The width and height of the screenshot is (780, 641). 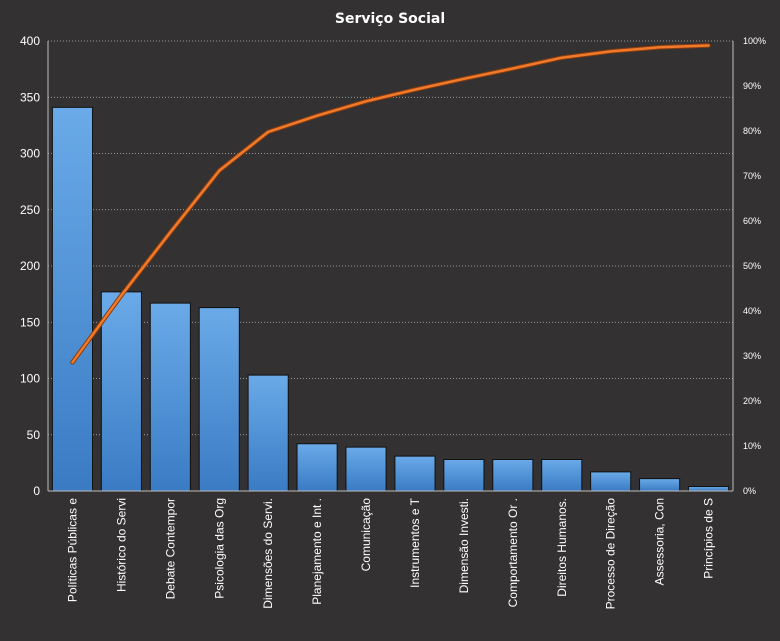 What do you see at coordinates (317, 551) in the screenshot?
I see `x-tick-label: Planejamento e Int .` at bounding box center [317, 551].